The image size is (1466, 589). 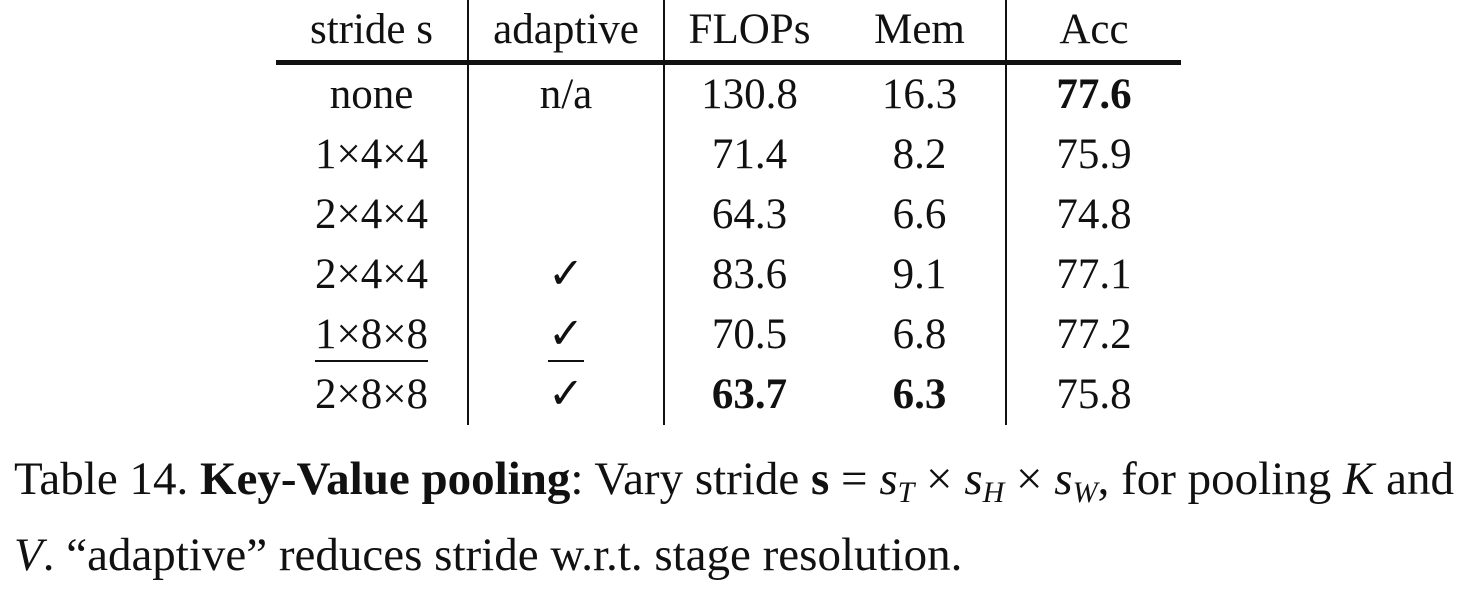 I want to click on cell-flops: 70.5, so click(x=749, y=334).